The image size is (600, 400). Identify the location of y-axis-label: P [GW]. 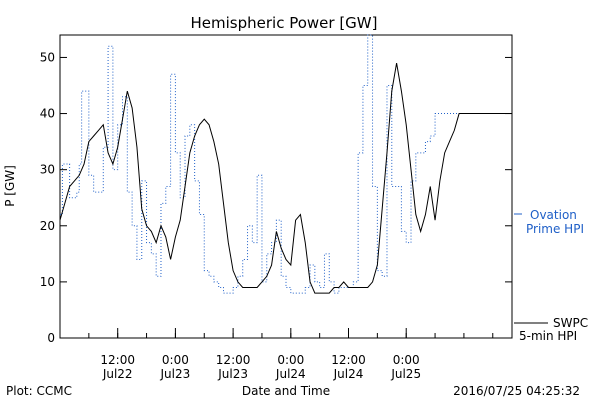
(10, 186).